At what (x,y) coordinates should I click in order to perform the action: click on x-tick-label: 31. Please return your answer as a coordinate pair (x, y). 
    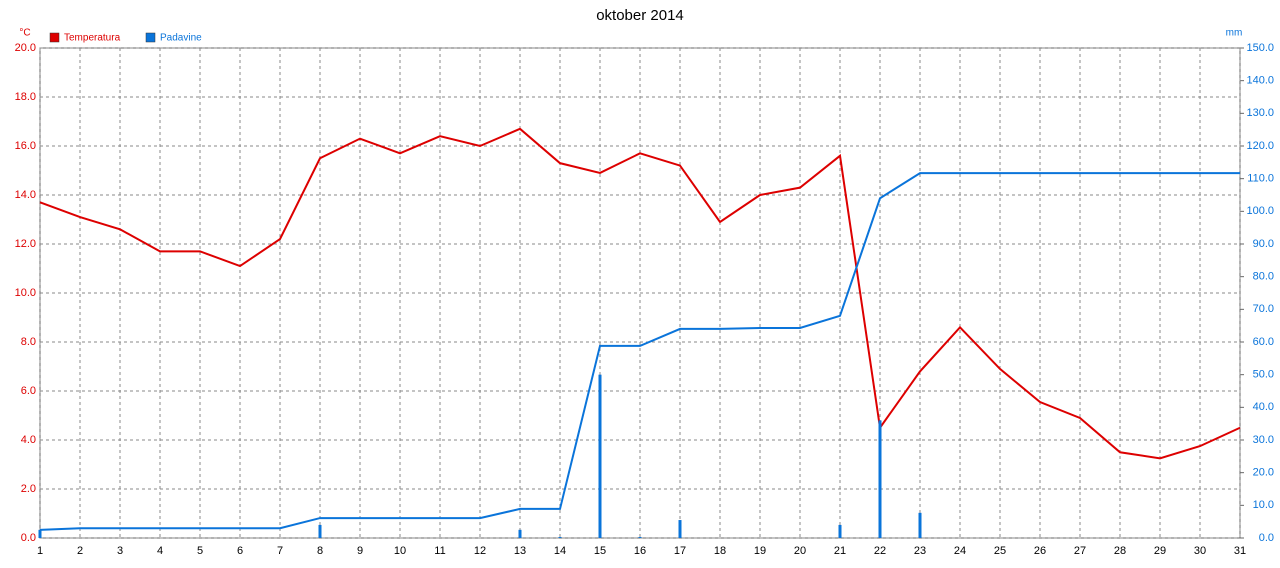
    Looking at the image, I should click on (1240, 551).